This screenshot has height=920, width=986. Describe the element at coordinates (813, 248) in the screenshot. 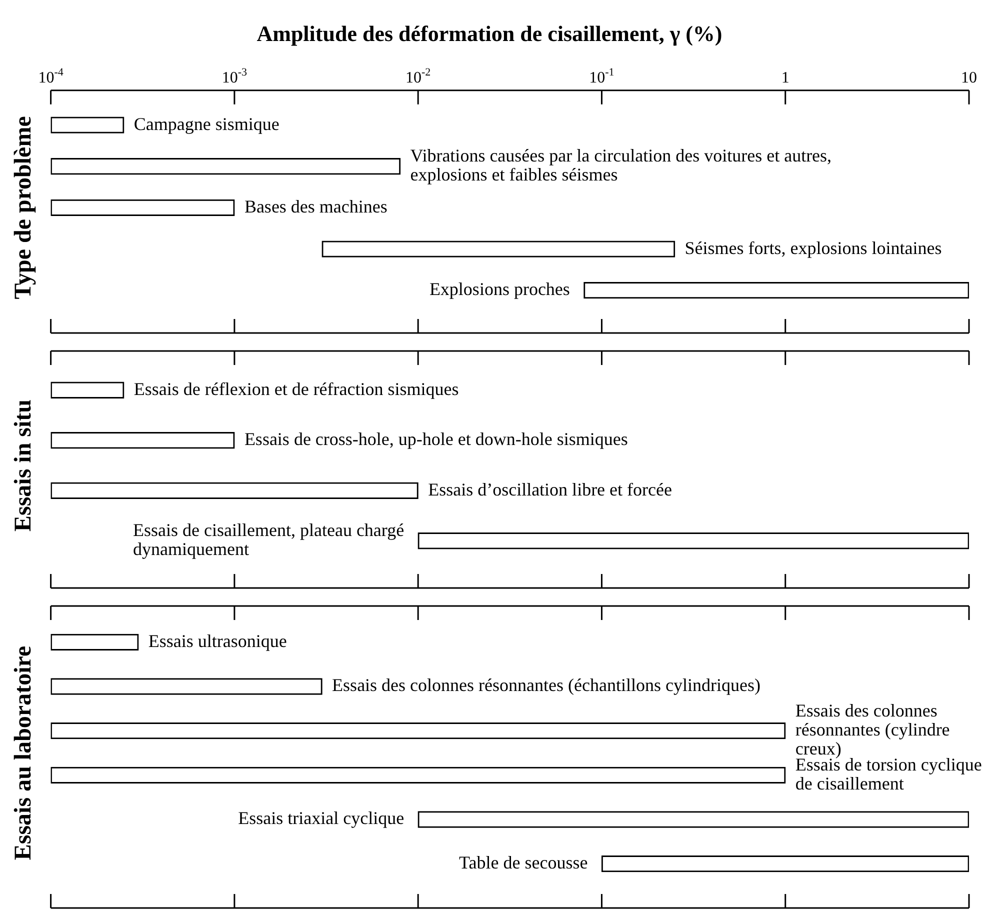

I see `y-tick-label: Séismes forts, explosions lointaines` at that location.